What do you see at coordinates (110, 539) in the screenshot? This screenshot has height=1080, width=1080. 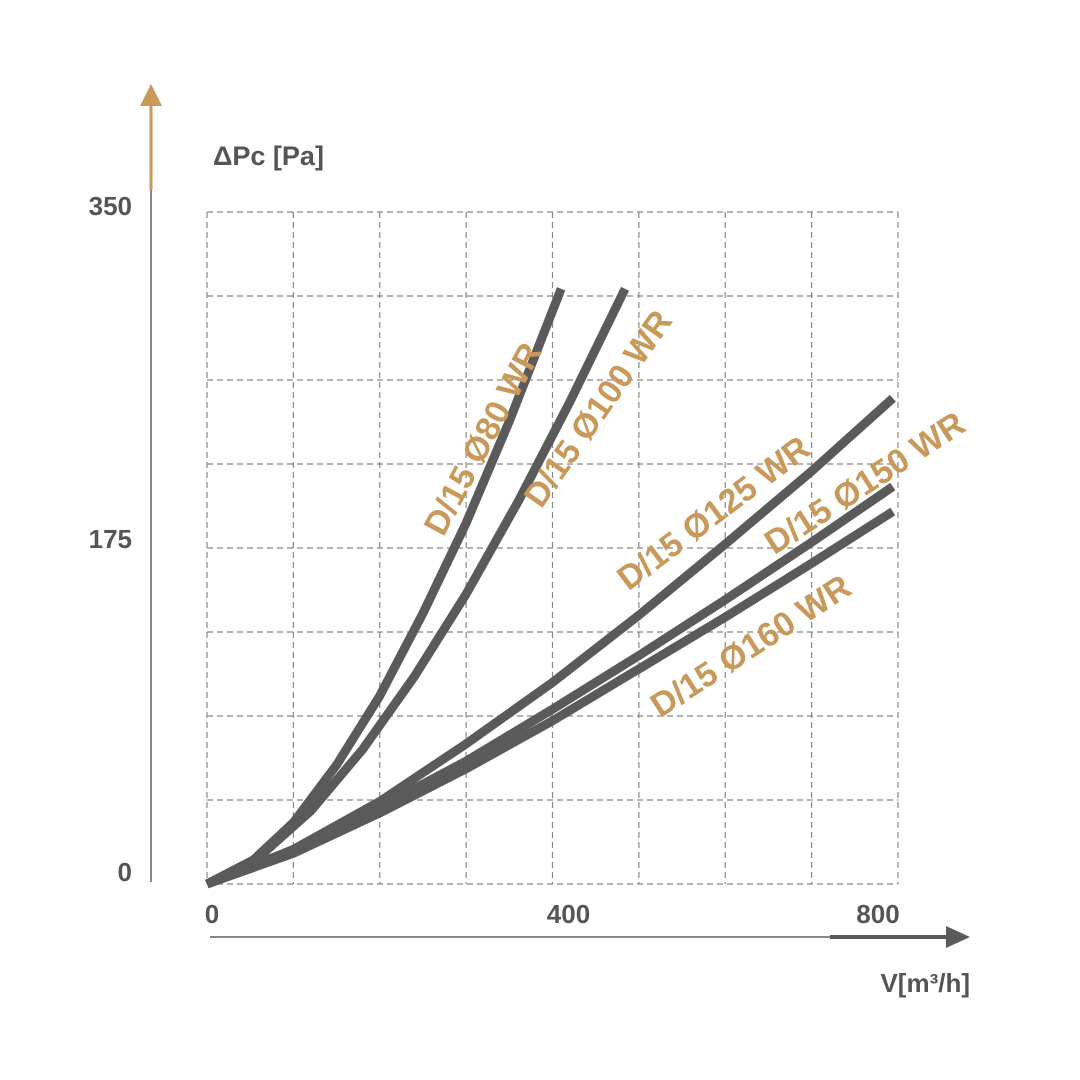 I see `y-tick-label: 175` at bounding box center [110, 539].